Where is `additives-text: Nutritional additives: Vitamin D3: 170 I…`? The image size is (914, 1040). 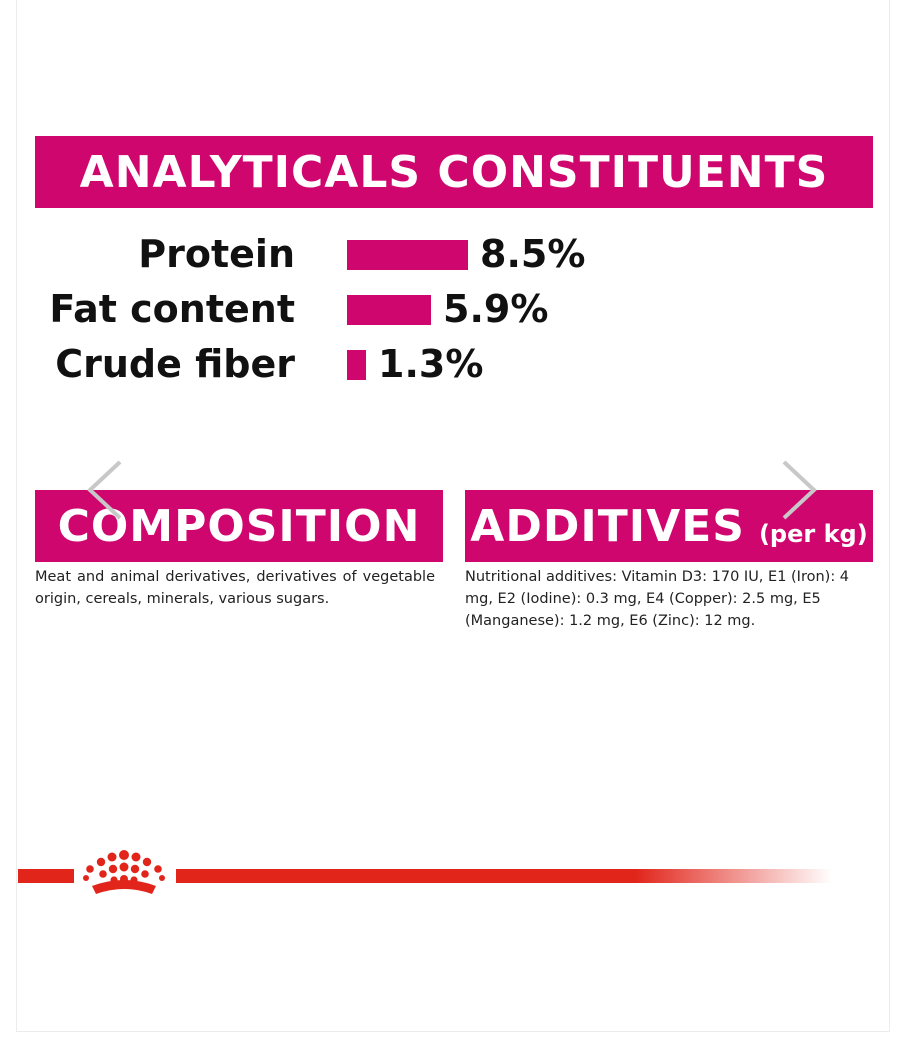
additives-text: Nutritional additives: Vitamin D3: 170 I… is located at coordinates (657, 599).